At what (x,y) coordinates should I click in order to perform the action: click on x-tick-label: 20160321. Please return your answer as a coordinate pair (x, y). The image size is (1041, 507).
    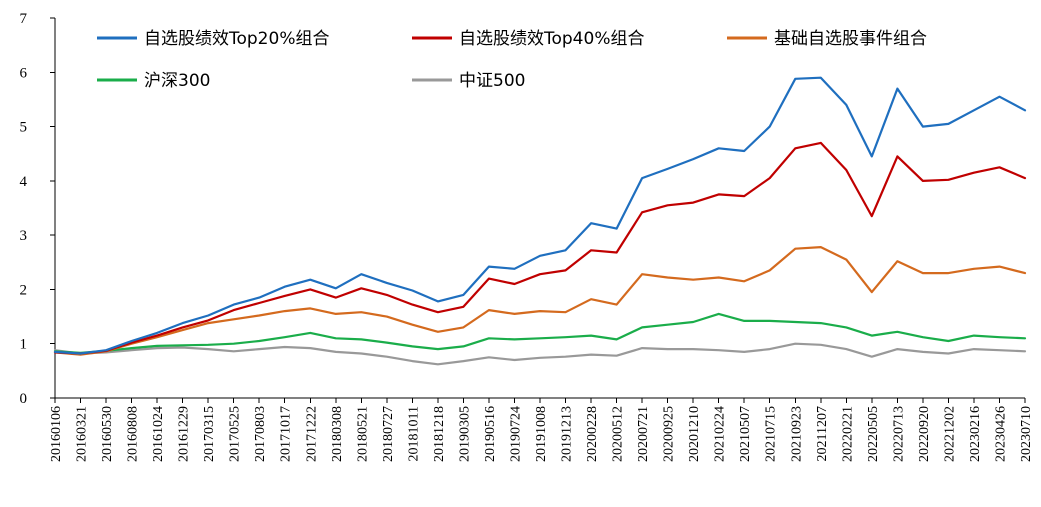
    Looking at the image, I should click on (82, 434).